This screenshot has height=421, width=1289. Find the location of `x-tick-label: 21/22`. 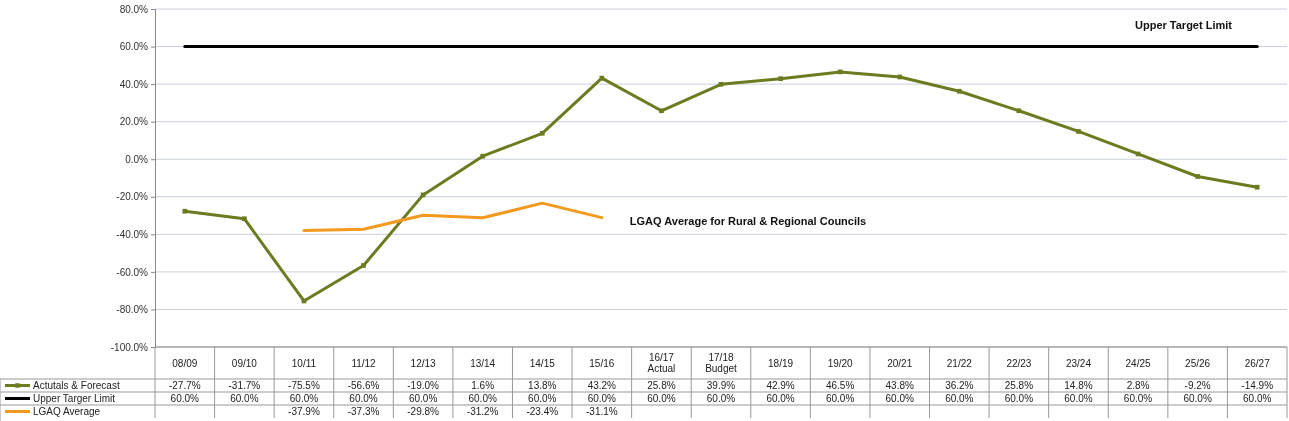

x-tick-label: 21/22 is located at coordinates (959, 363).